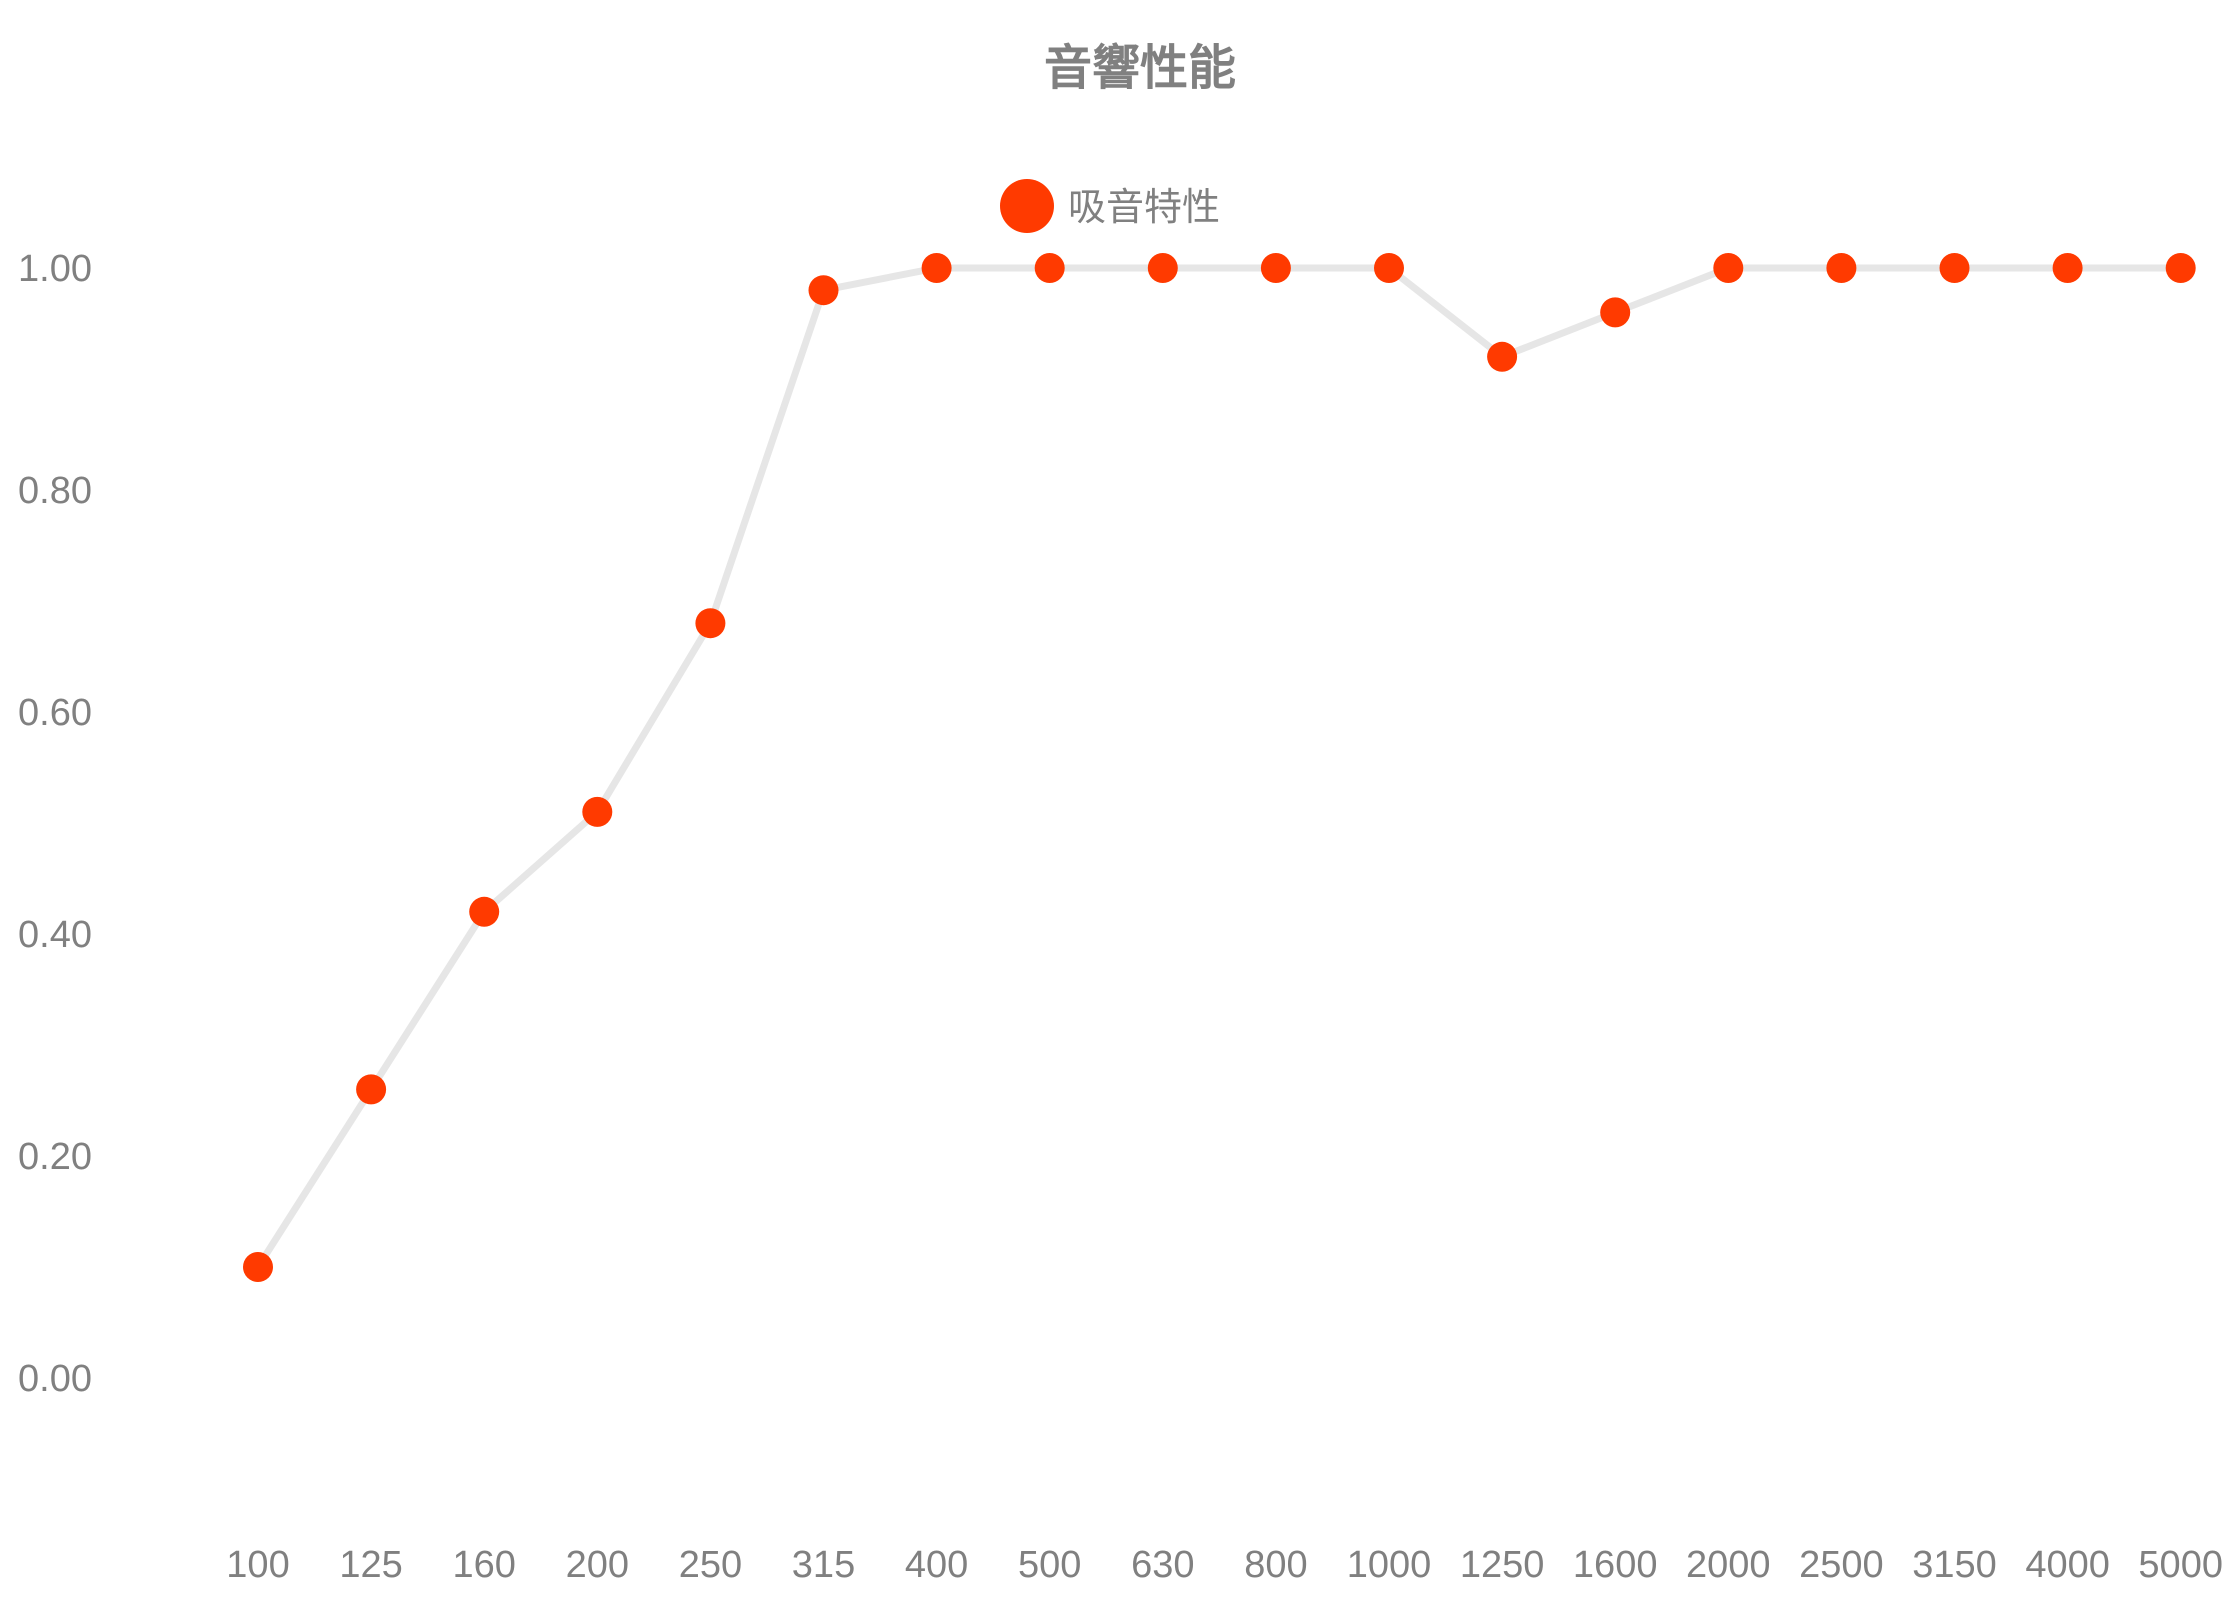 The image size is (2228, 1600). I want to click on x-tick-label: 1250, so click(1502, 1565).